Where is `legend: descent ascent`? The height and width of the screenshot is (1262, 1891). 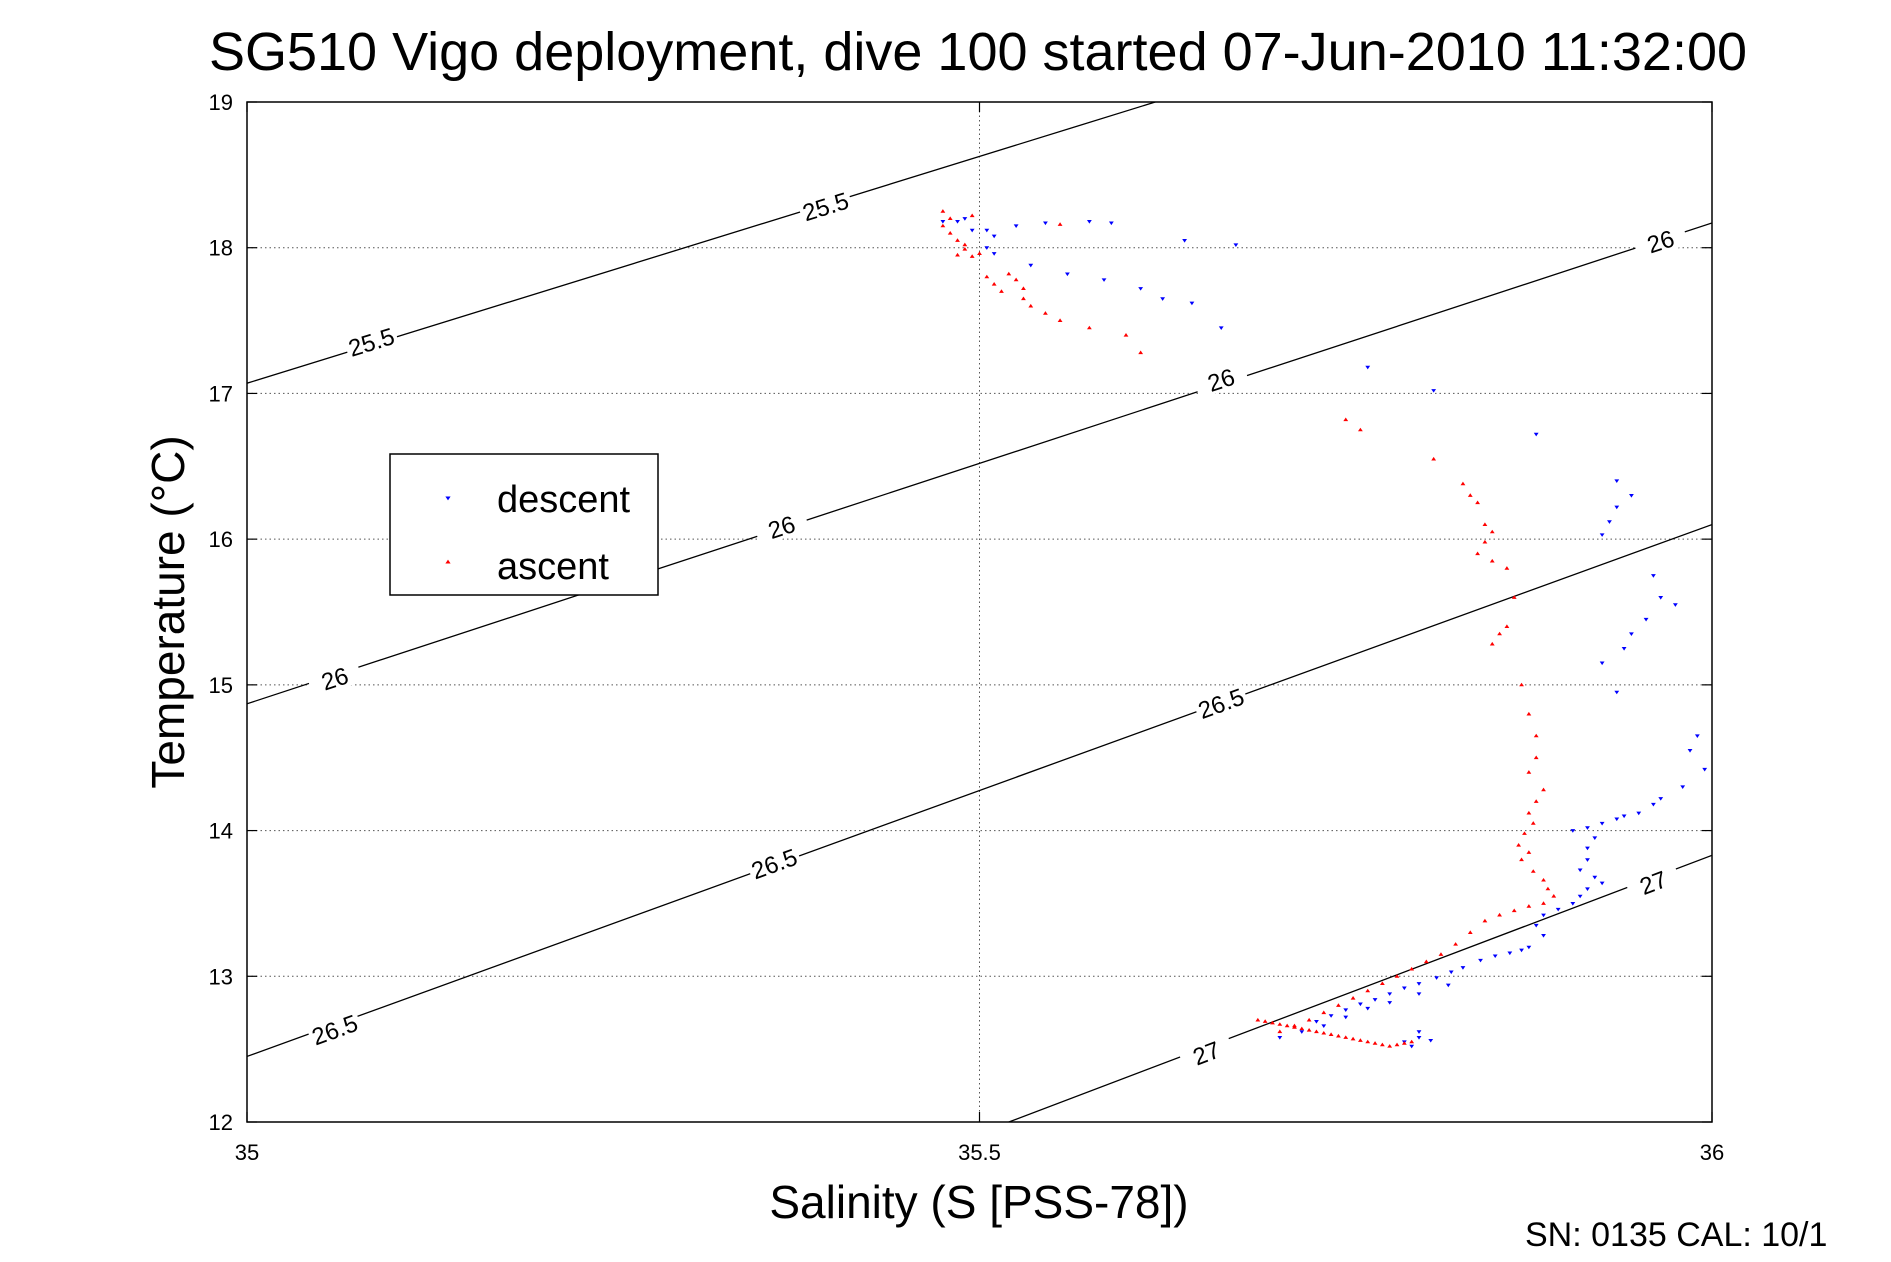
legend: descent ascent is located at coordinates (524, 524).